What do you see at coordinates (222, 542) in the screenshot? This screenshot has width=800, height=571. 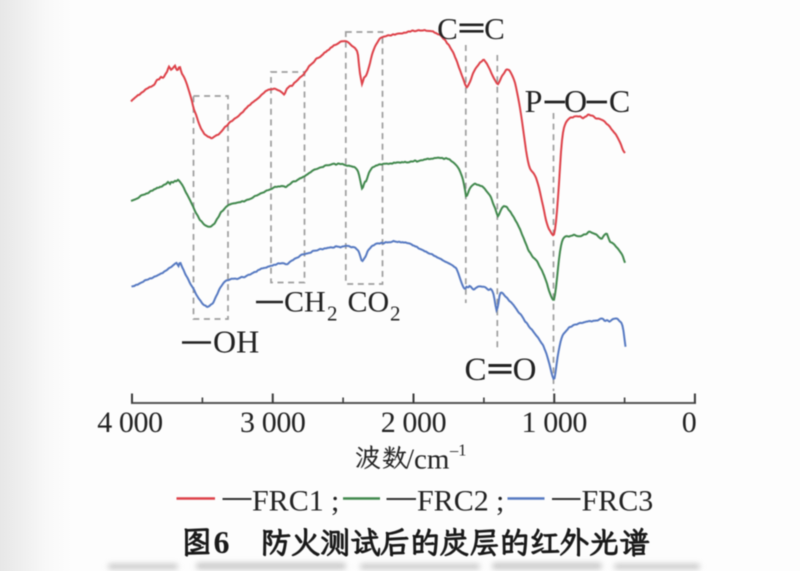 I see `svg-text: 6` at bounding box center [222, 542].